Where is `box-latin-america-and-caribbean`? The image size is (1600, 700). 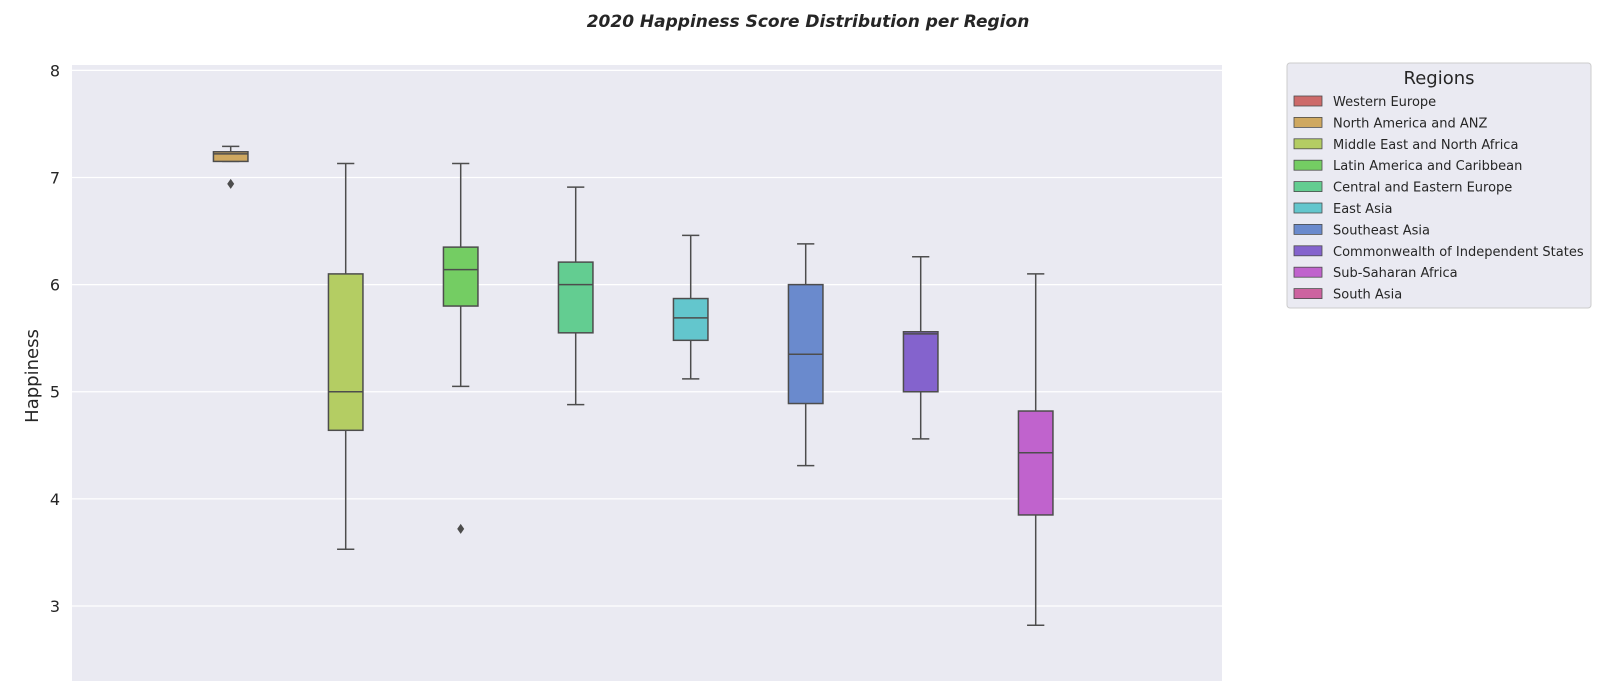 box-latin-america-and-caribbean is located at coordinates (460, 348).